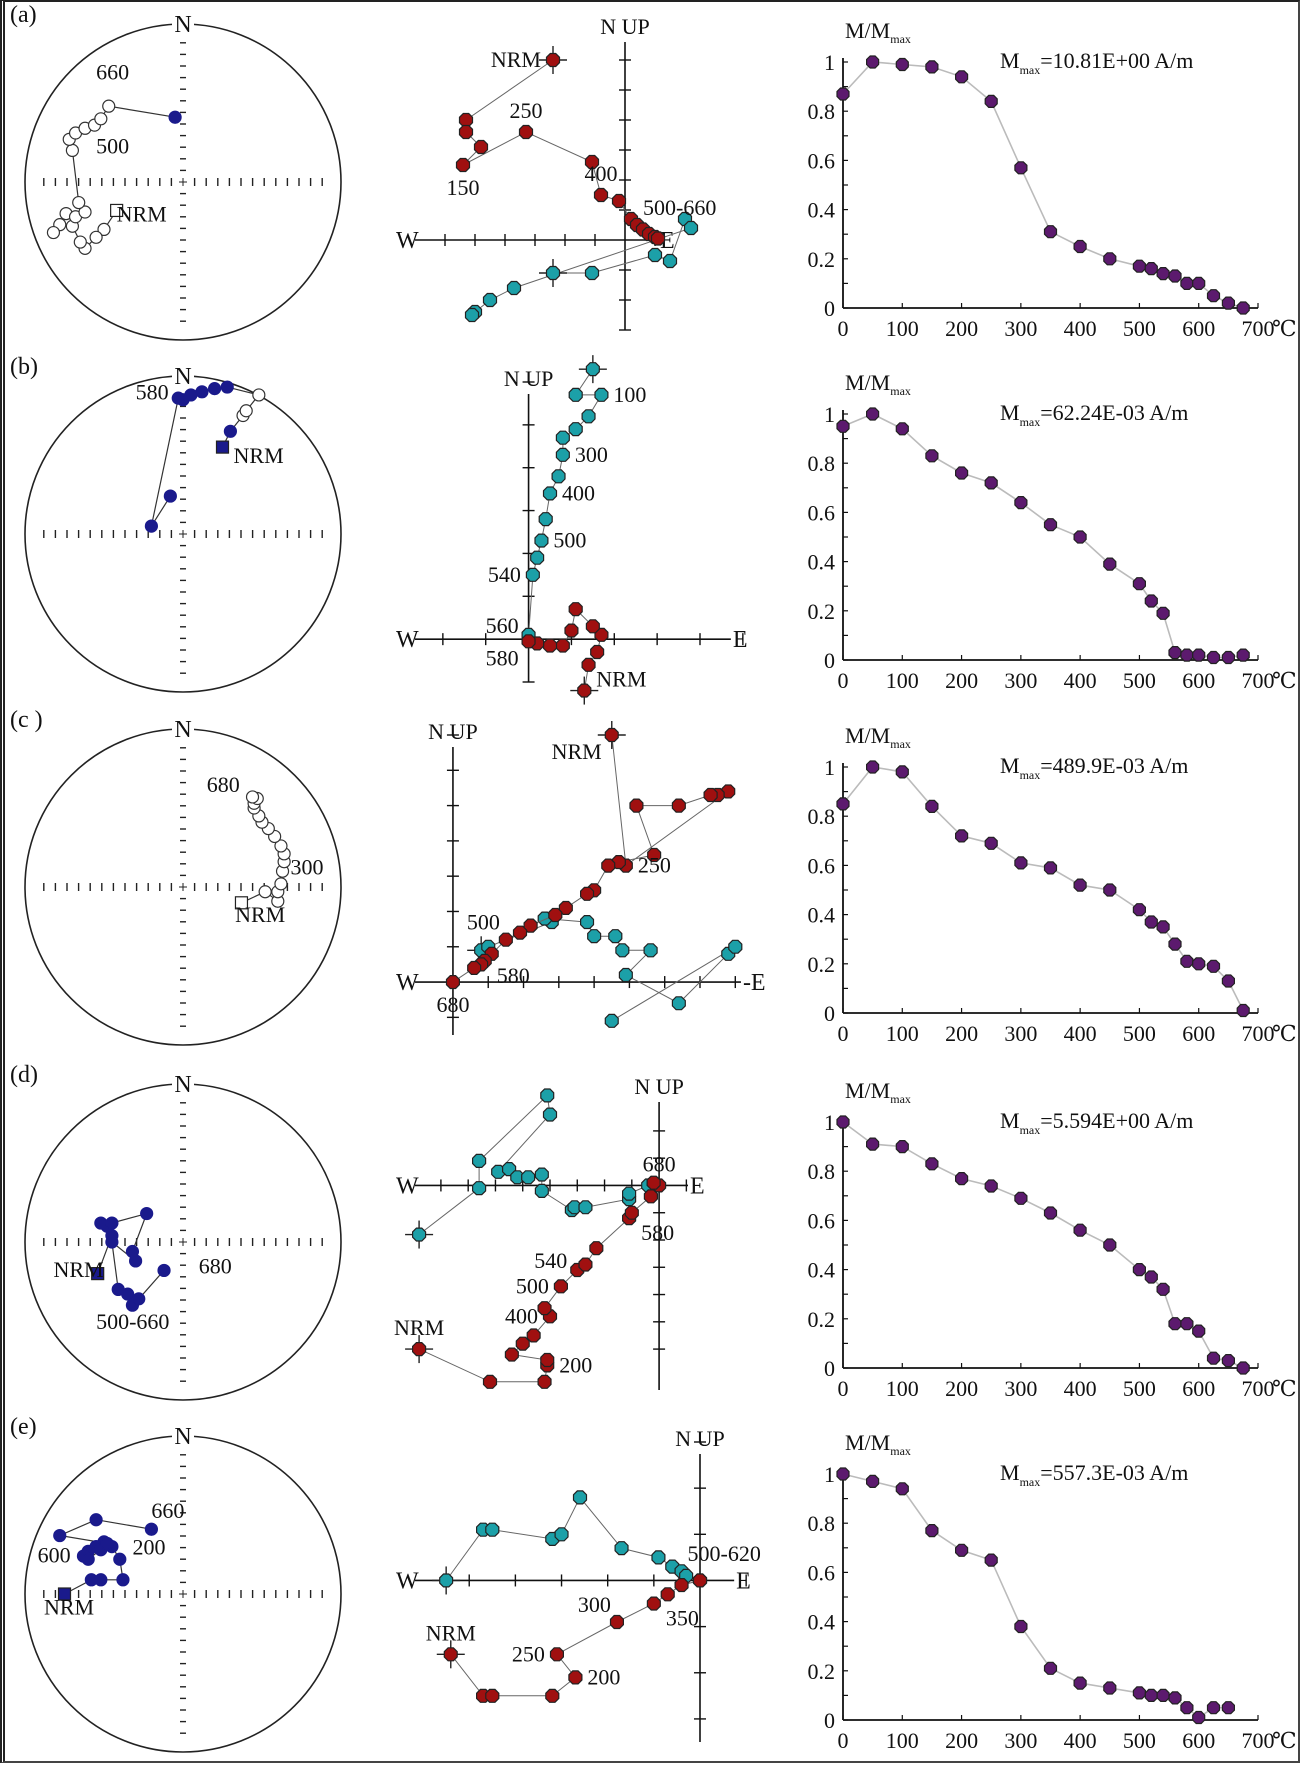  I want to click on demag-x-tick-label: 300, so click(1020, 1388).